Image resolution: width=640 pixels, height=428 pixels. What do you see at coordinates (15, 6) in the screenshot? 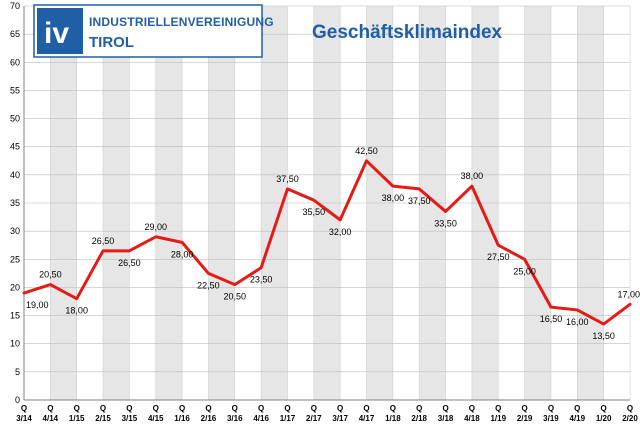
I see `y-tick-label: 70` at bounding box center [15, 6].